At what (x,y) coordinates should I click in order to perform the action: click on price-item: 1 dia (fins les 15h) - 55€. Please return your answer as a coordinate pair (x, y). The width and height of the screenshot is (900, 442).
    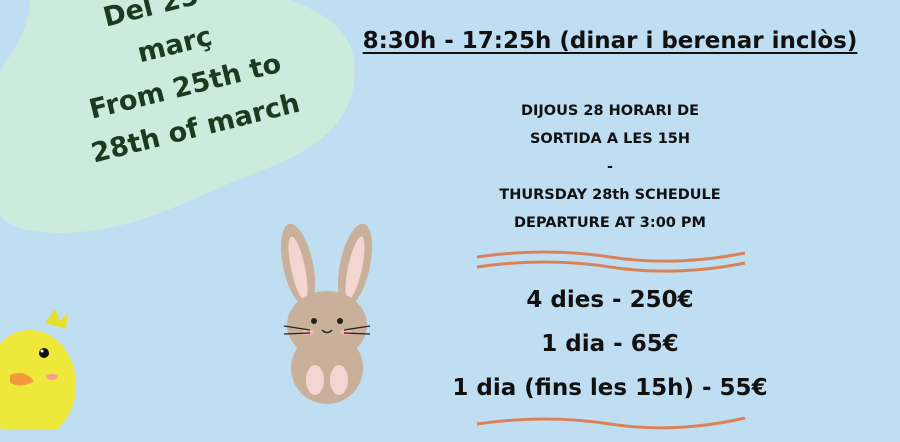
    Looking at the image, I should click on (610, 388).